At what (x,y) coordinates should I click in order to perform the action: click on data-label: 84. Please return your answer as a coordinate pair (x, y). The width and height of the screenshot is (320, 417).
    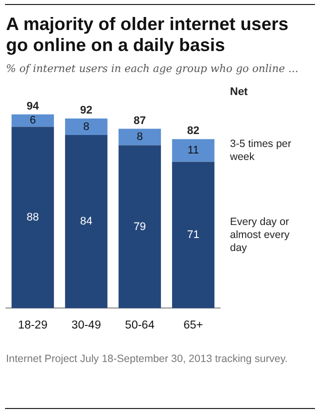
    Looking at the image, I should click on (86, 222).